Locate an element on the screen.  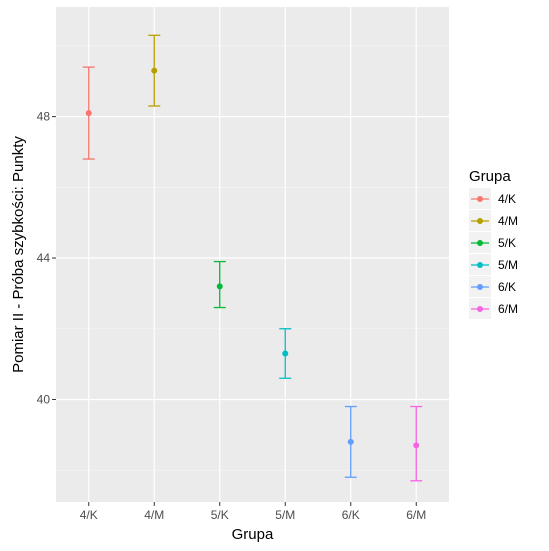
series-5/M is located at coordinates (285, 353).